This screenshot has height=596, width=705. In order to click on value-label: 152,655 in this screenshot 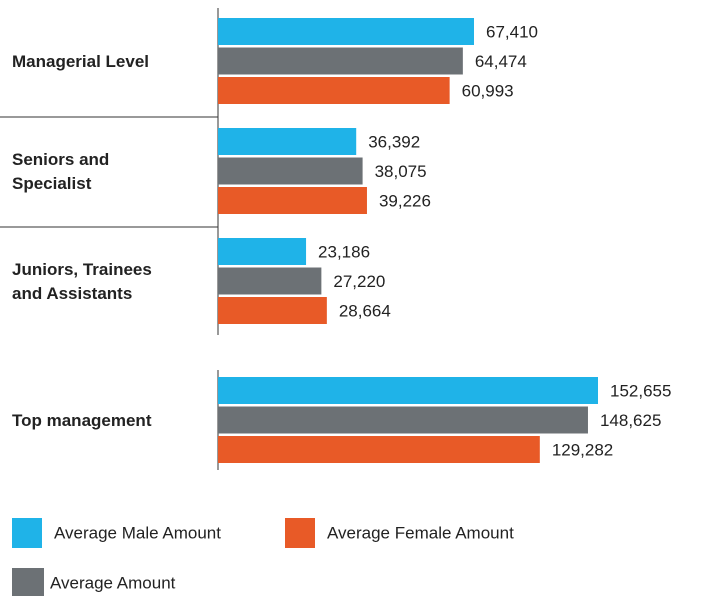, I will do `click(640, 390)`.